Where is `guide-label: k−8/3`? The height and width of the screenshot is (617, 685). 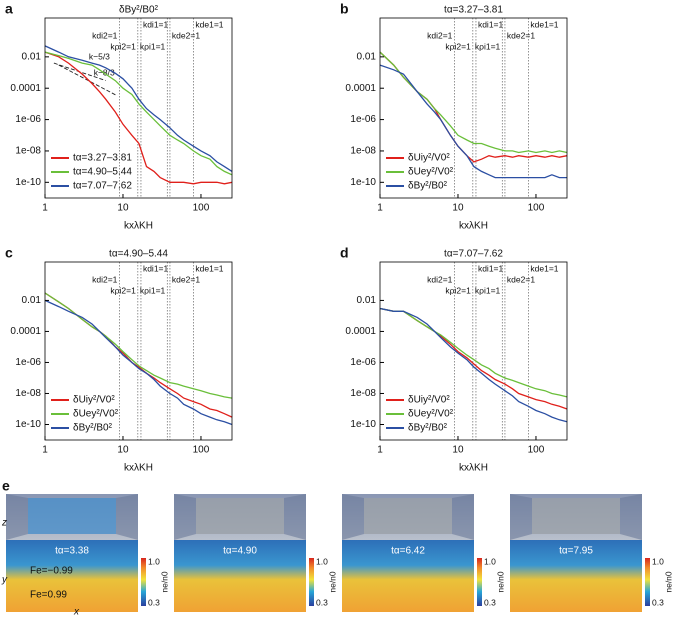 guide-label: k−8/3 is located at coordinates (104, 72).